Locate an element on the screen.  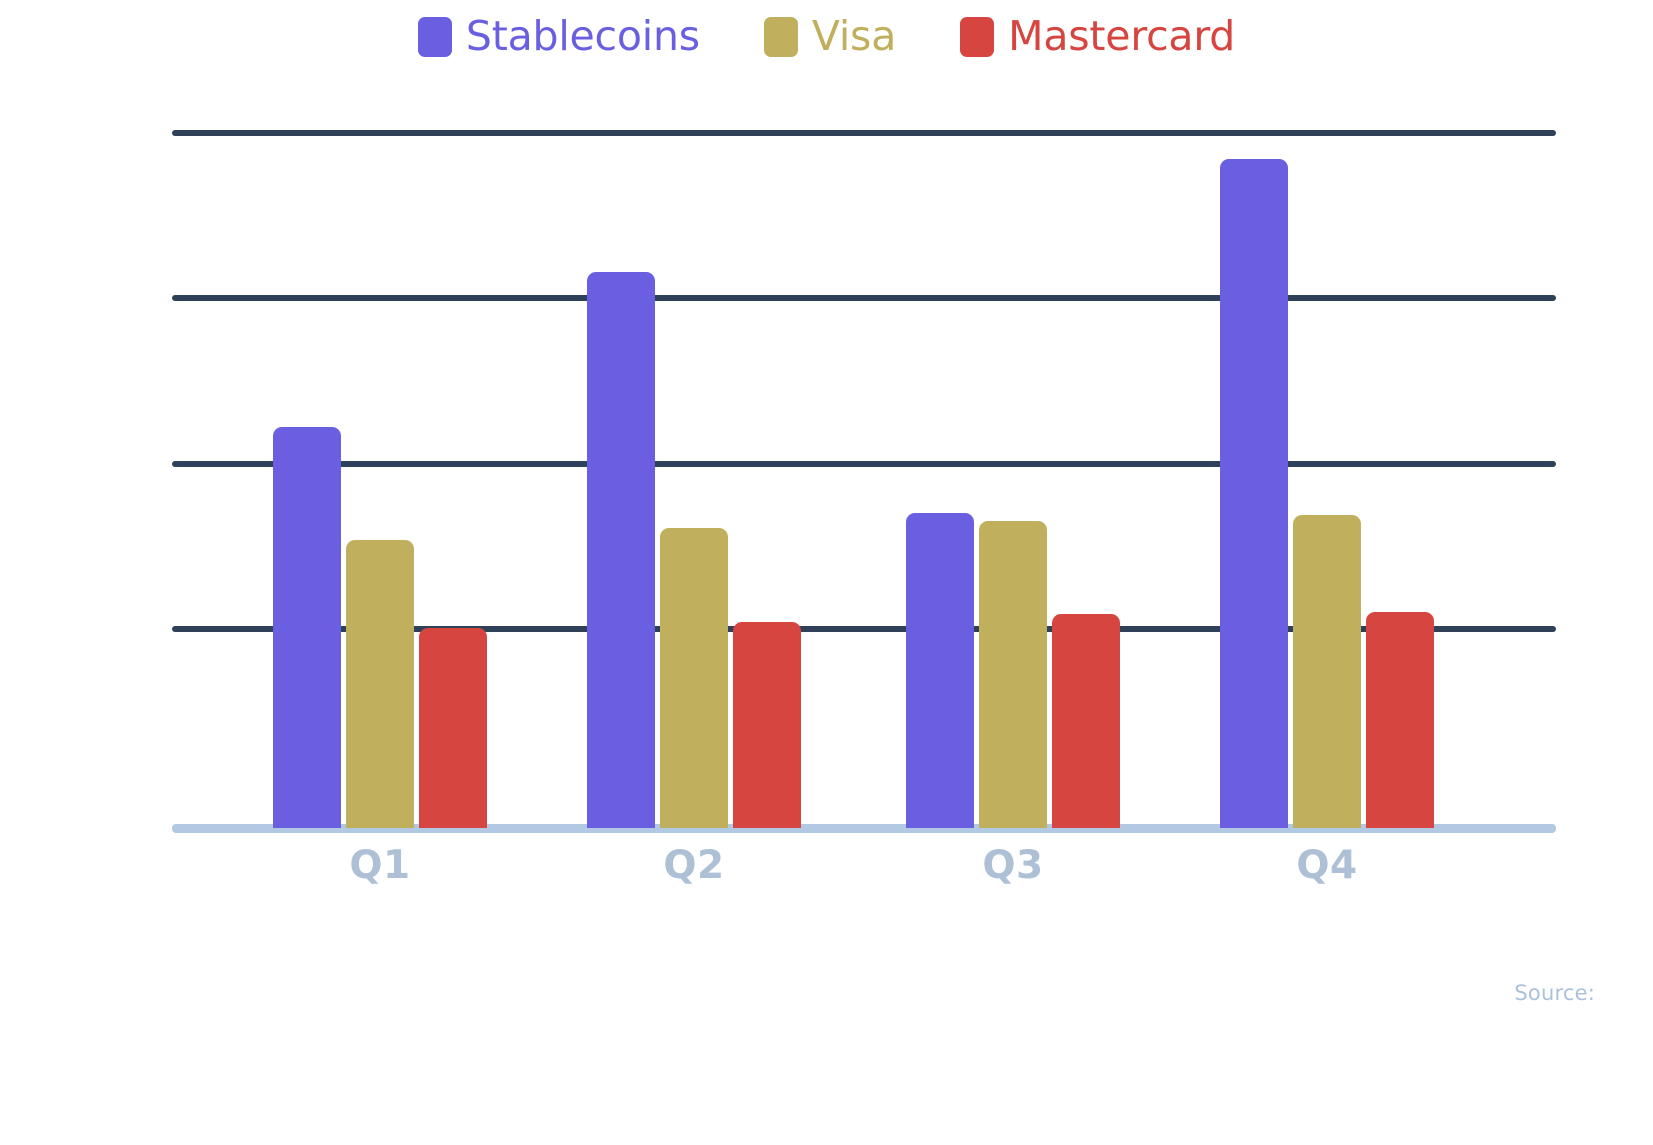
x-axis-label-q1: Q1 is located at coordinates (380, 865).